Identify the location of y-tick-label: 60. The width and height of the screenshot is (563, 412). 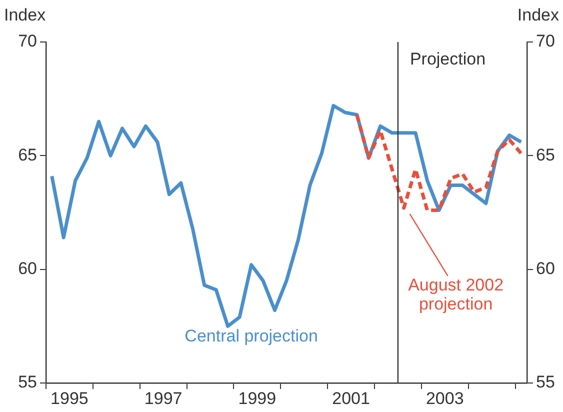
(27, 268).